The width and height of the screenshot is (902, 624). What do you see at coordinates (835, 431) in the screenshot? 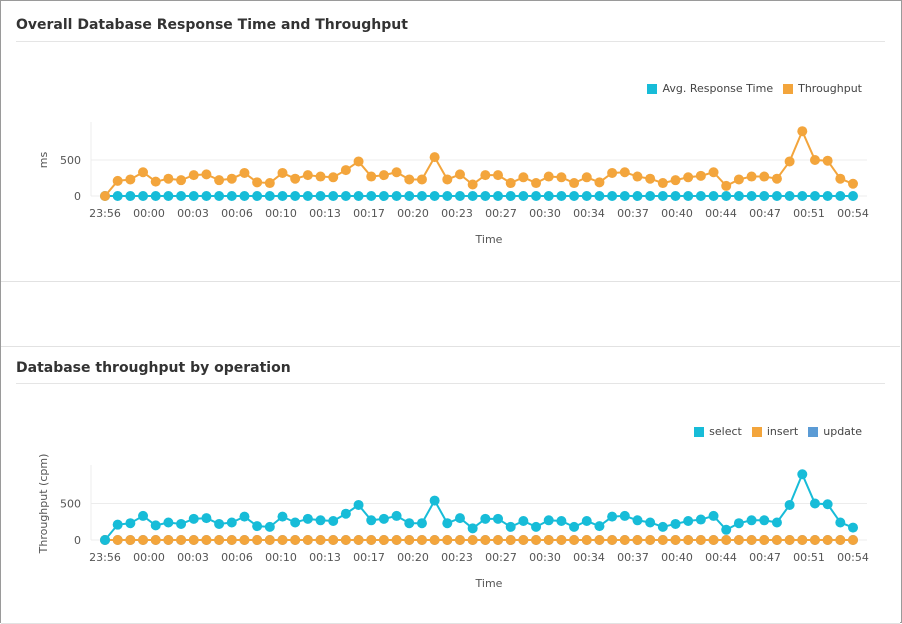
I see `legend-item: update` at bounding box center [835, 431].